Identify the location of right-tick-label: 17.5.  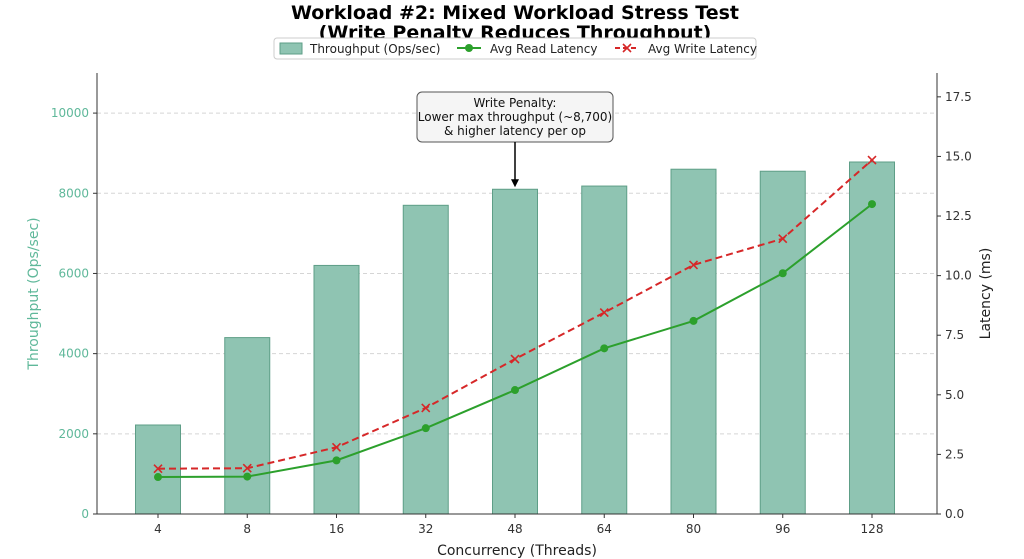
(958, 97).